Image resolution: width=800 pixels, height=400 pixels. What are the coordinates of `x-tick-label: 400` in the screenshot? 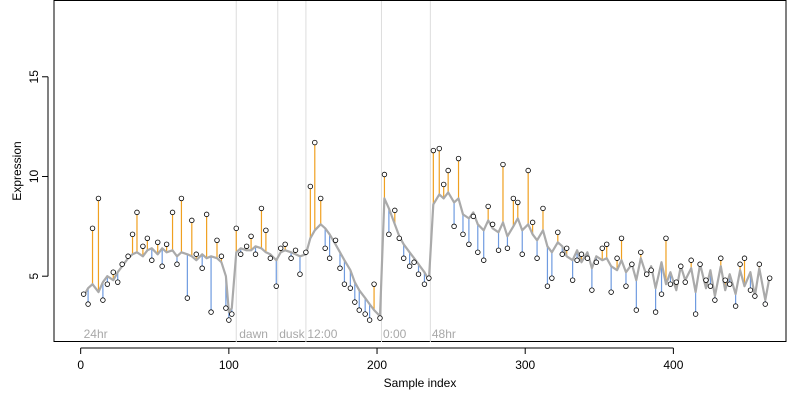 It's located at (673, 365).